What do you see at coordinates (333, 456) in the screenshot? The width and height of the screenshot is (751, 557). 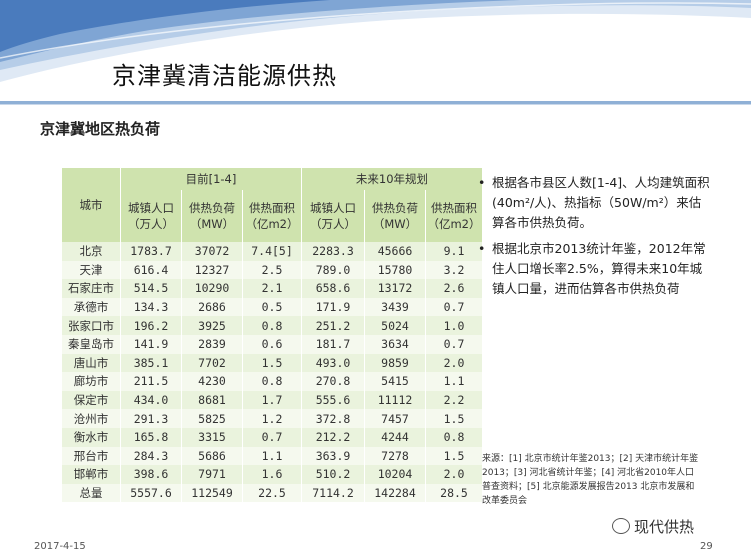 I see `cell-fpop: 363.9` at bounding box center [333, 456].